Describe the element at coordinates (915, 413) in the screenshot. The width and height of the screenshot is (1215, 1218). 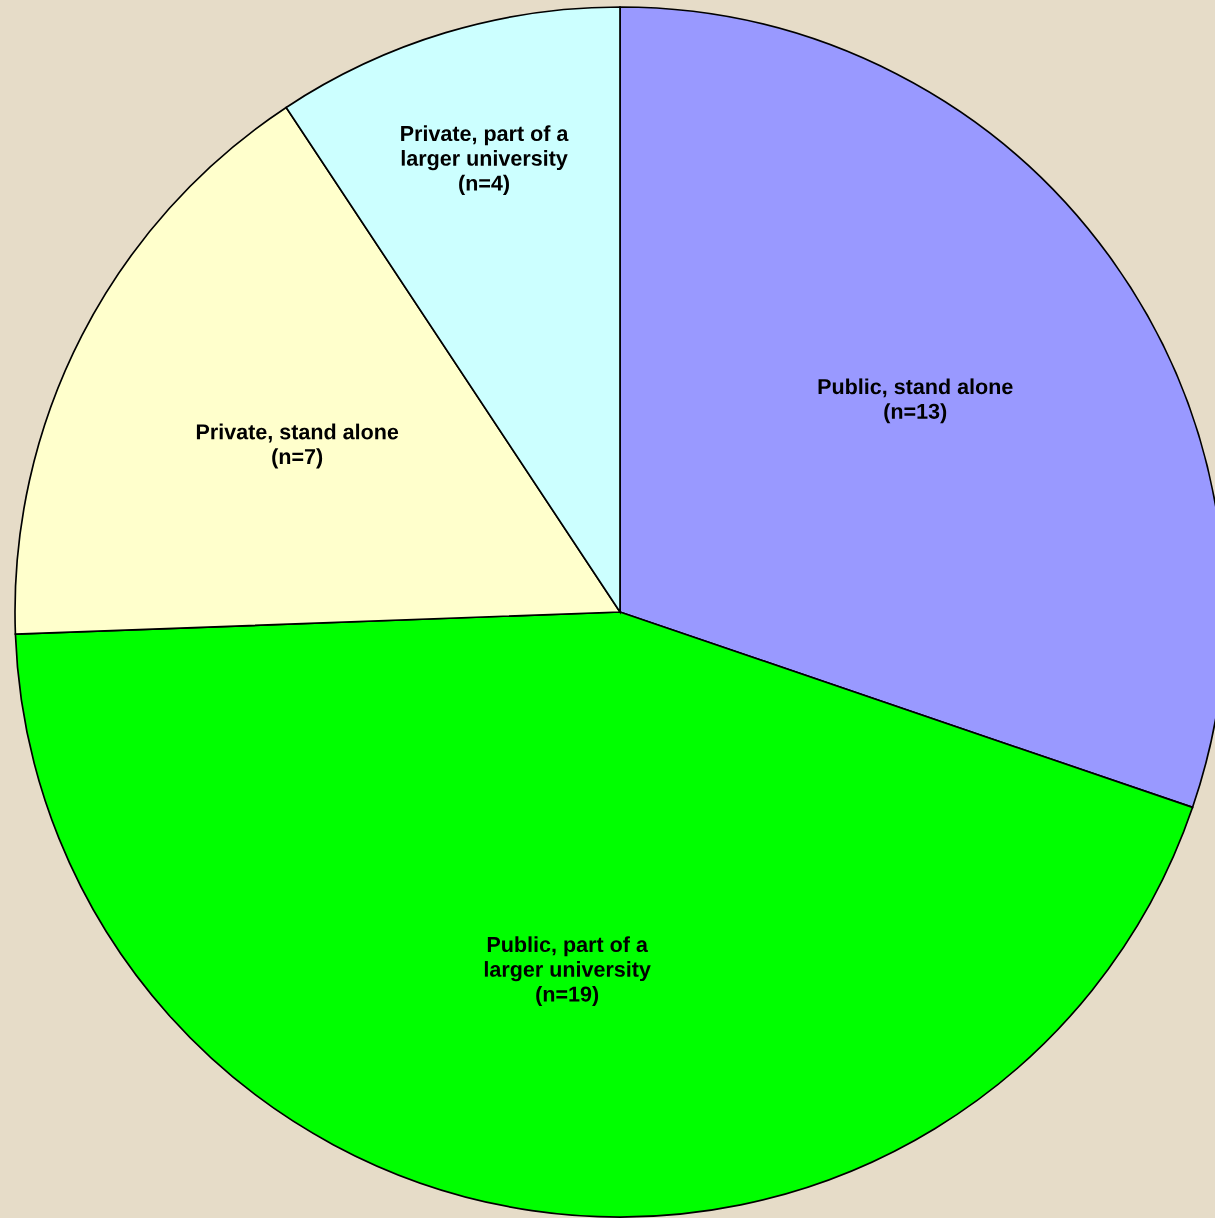
I see `data-label: (n=13)` at that location.